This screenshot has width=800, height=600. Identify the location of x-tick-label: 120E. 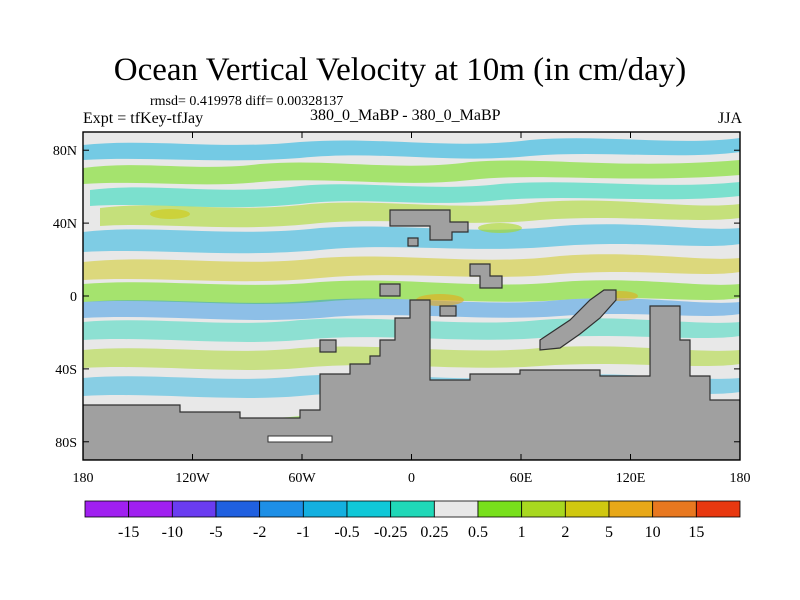
(631, 478).